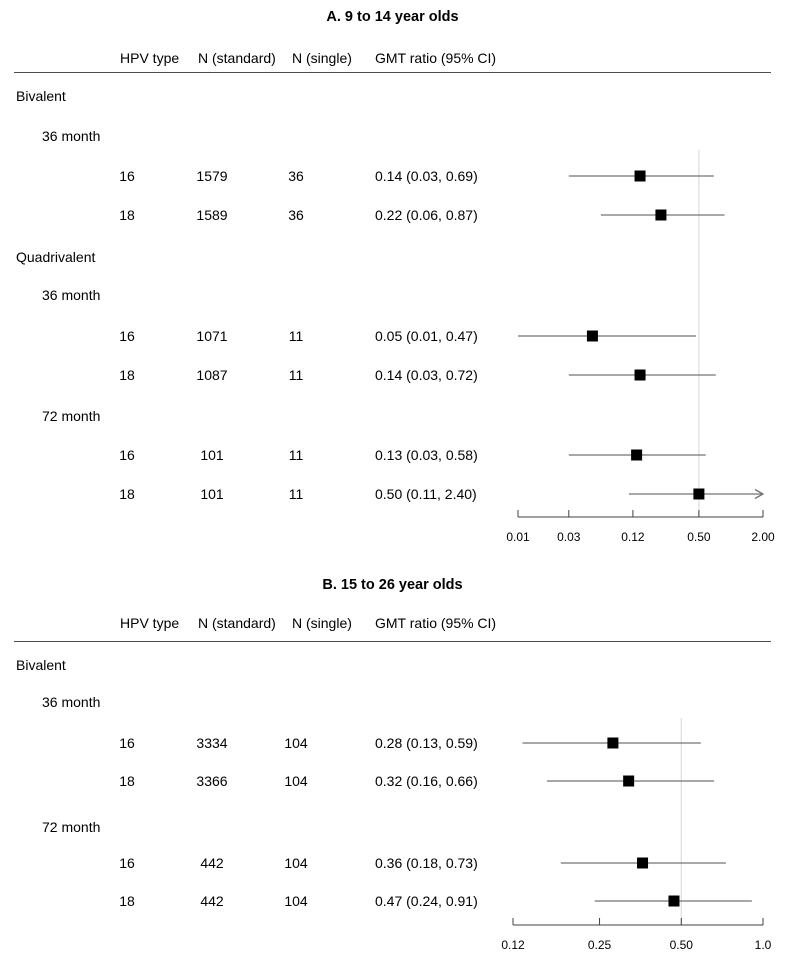 The height and width of the screenshot is (958, 787). Describe the element at coordinates (150, 58) in the screenshot. I see `panel-a-column-header-hpv-type: HPV type` at that location.